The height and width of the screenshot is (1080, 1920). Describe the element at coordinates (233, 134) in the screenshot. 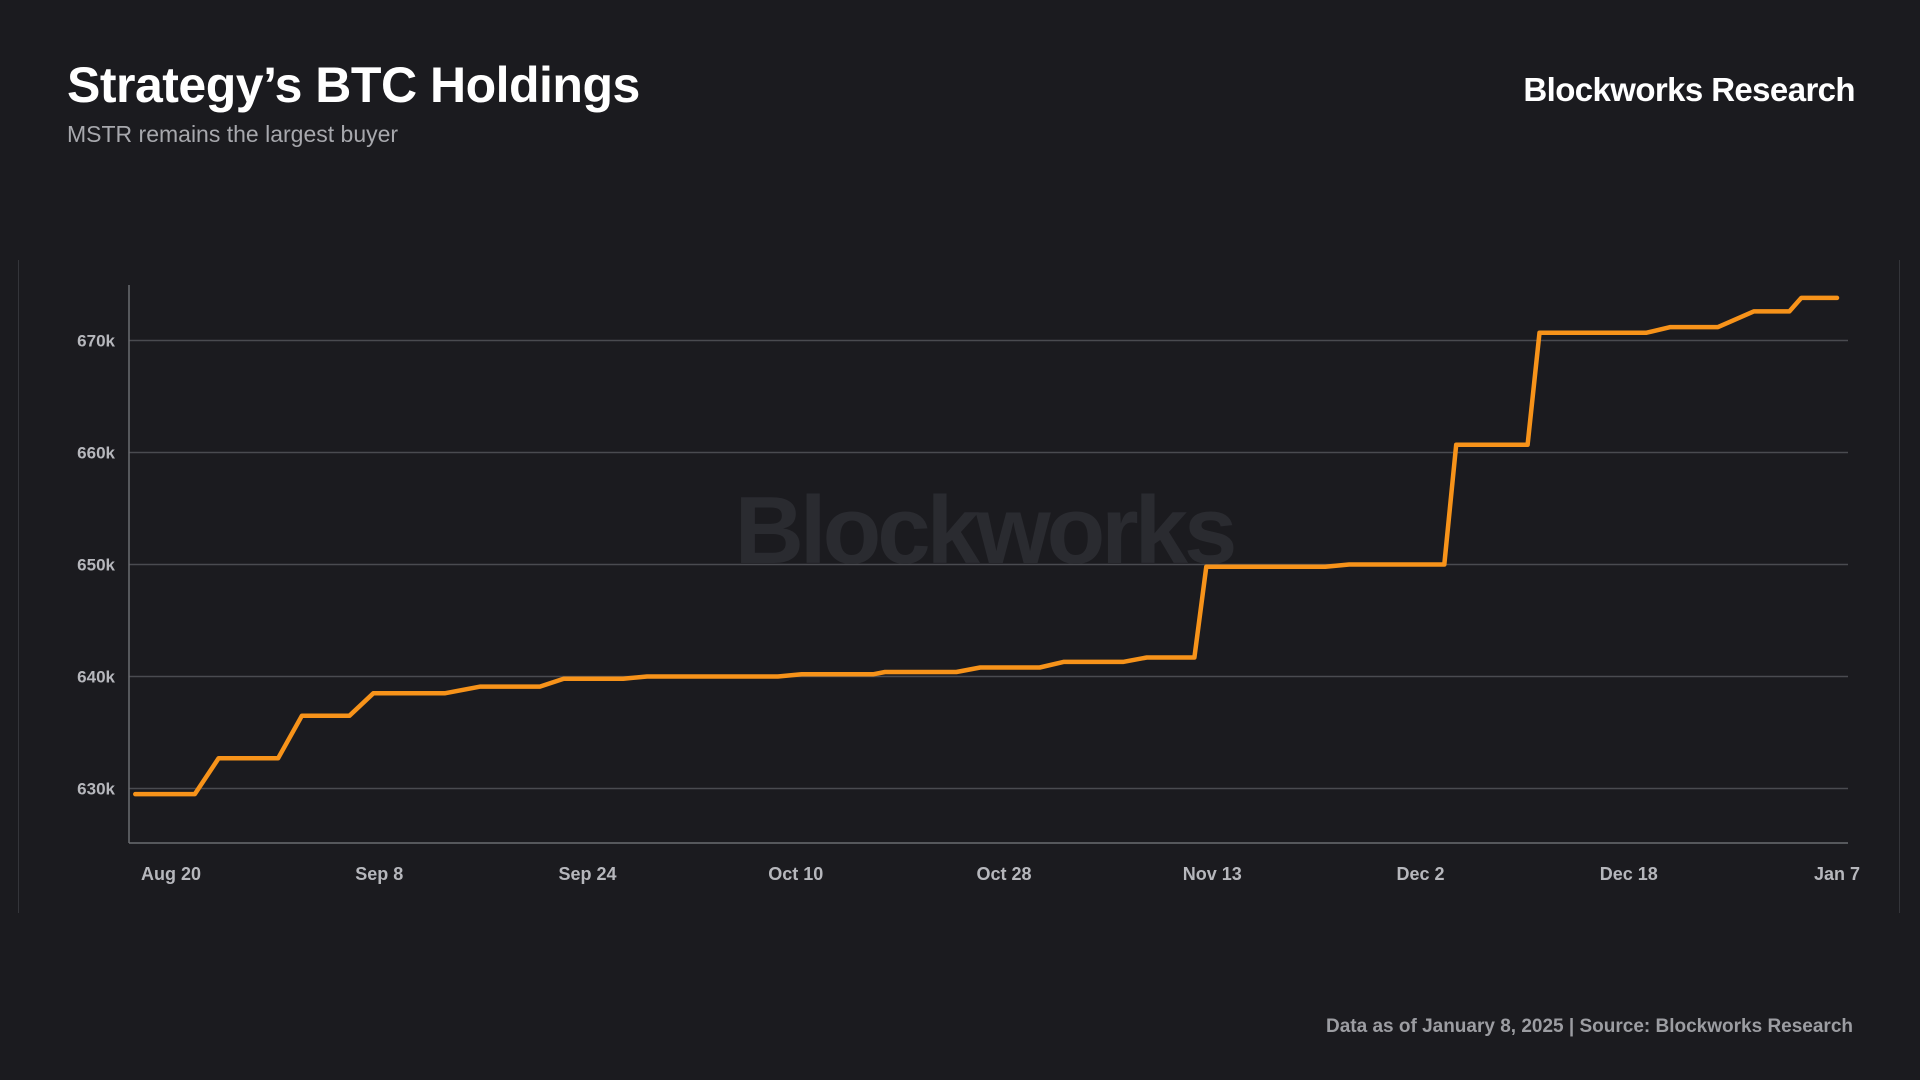

I see `chart-subtitle: MSTR remains the largest buyer` at that location.